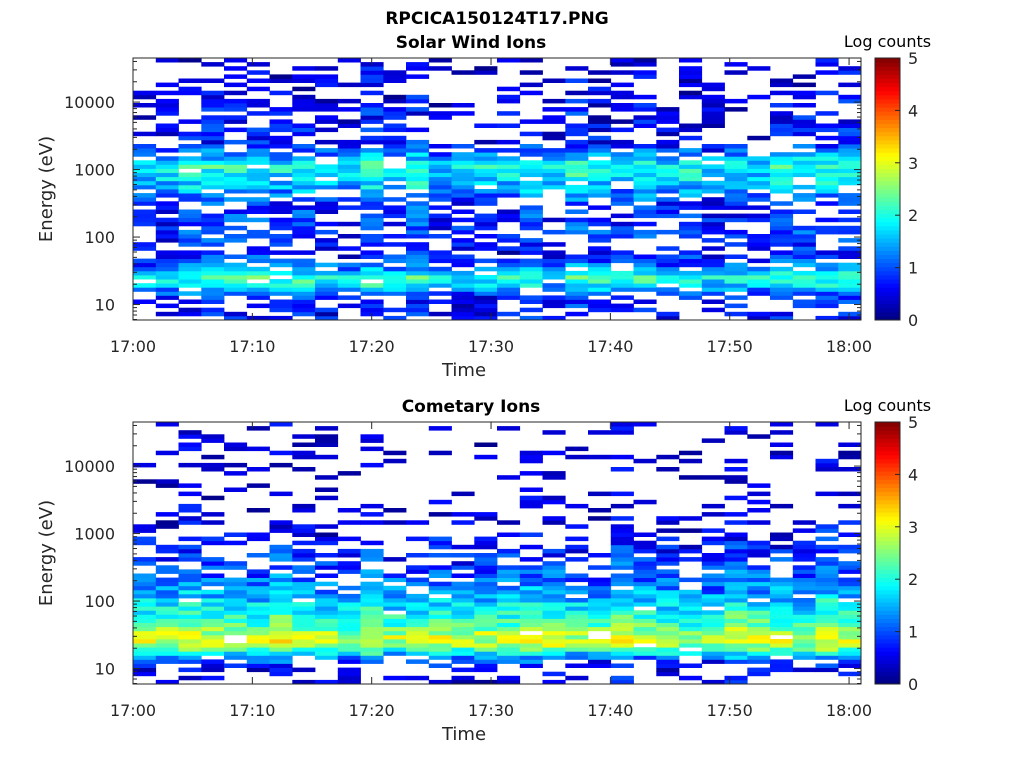 This screenshot has height=768, width=1024. I want to click on colorbar-tick-label: 1, so click(913, 632).